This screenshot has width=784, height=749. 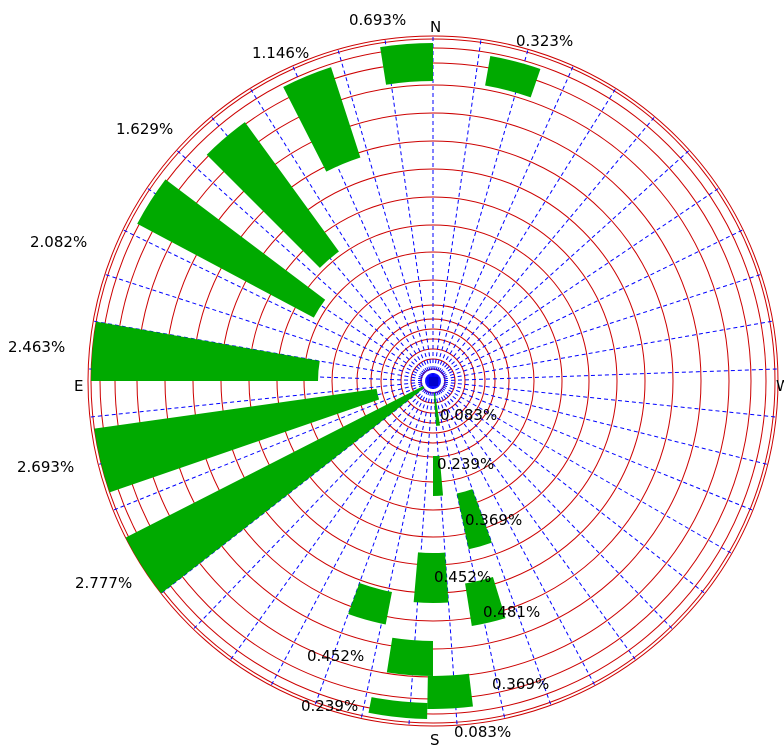 What do you see at coordinates (435, 27) in the screenshot?
I see `north-label: N` at bounding box center [435, 27].